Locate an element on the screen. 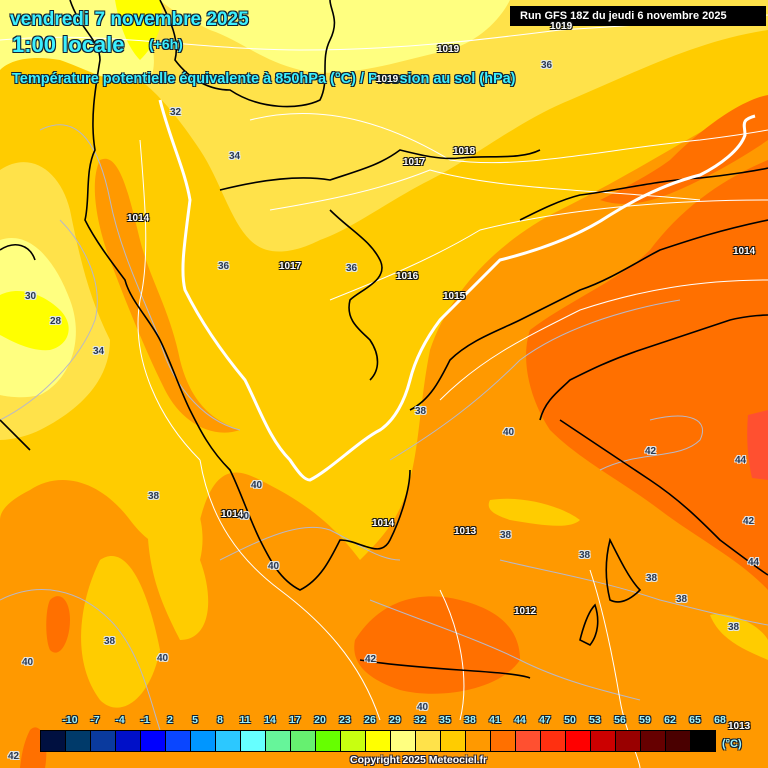 Image resolution: width=768 pixels, height=768 pixels. theta-contour-label: 32 is located at coordinates (176, 112).